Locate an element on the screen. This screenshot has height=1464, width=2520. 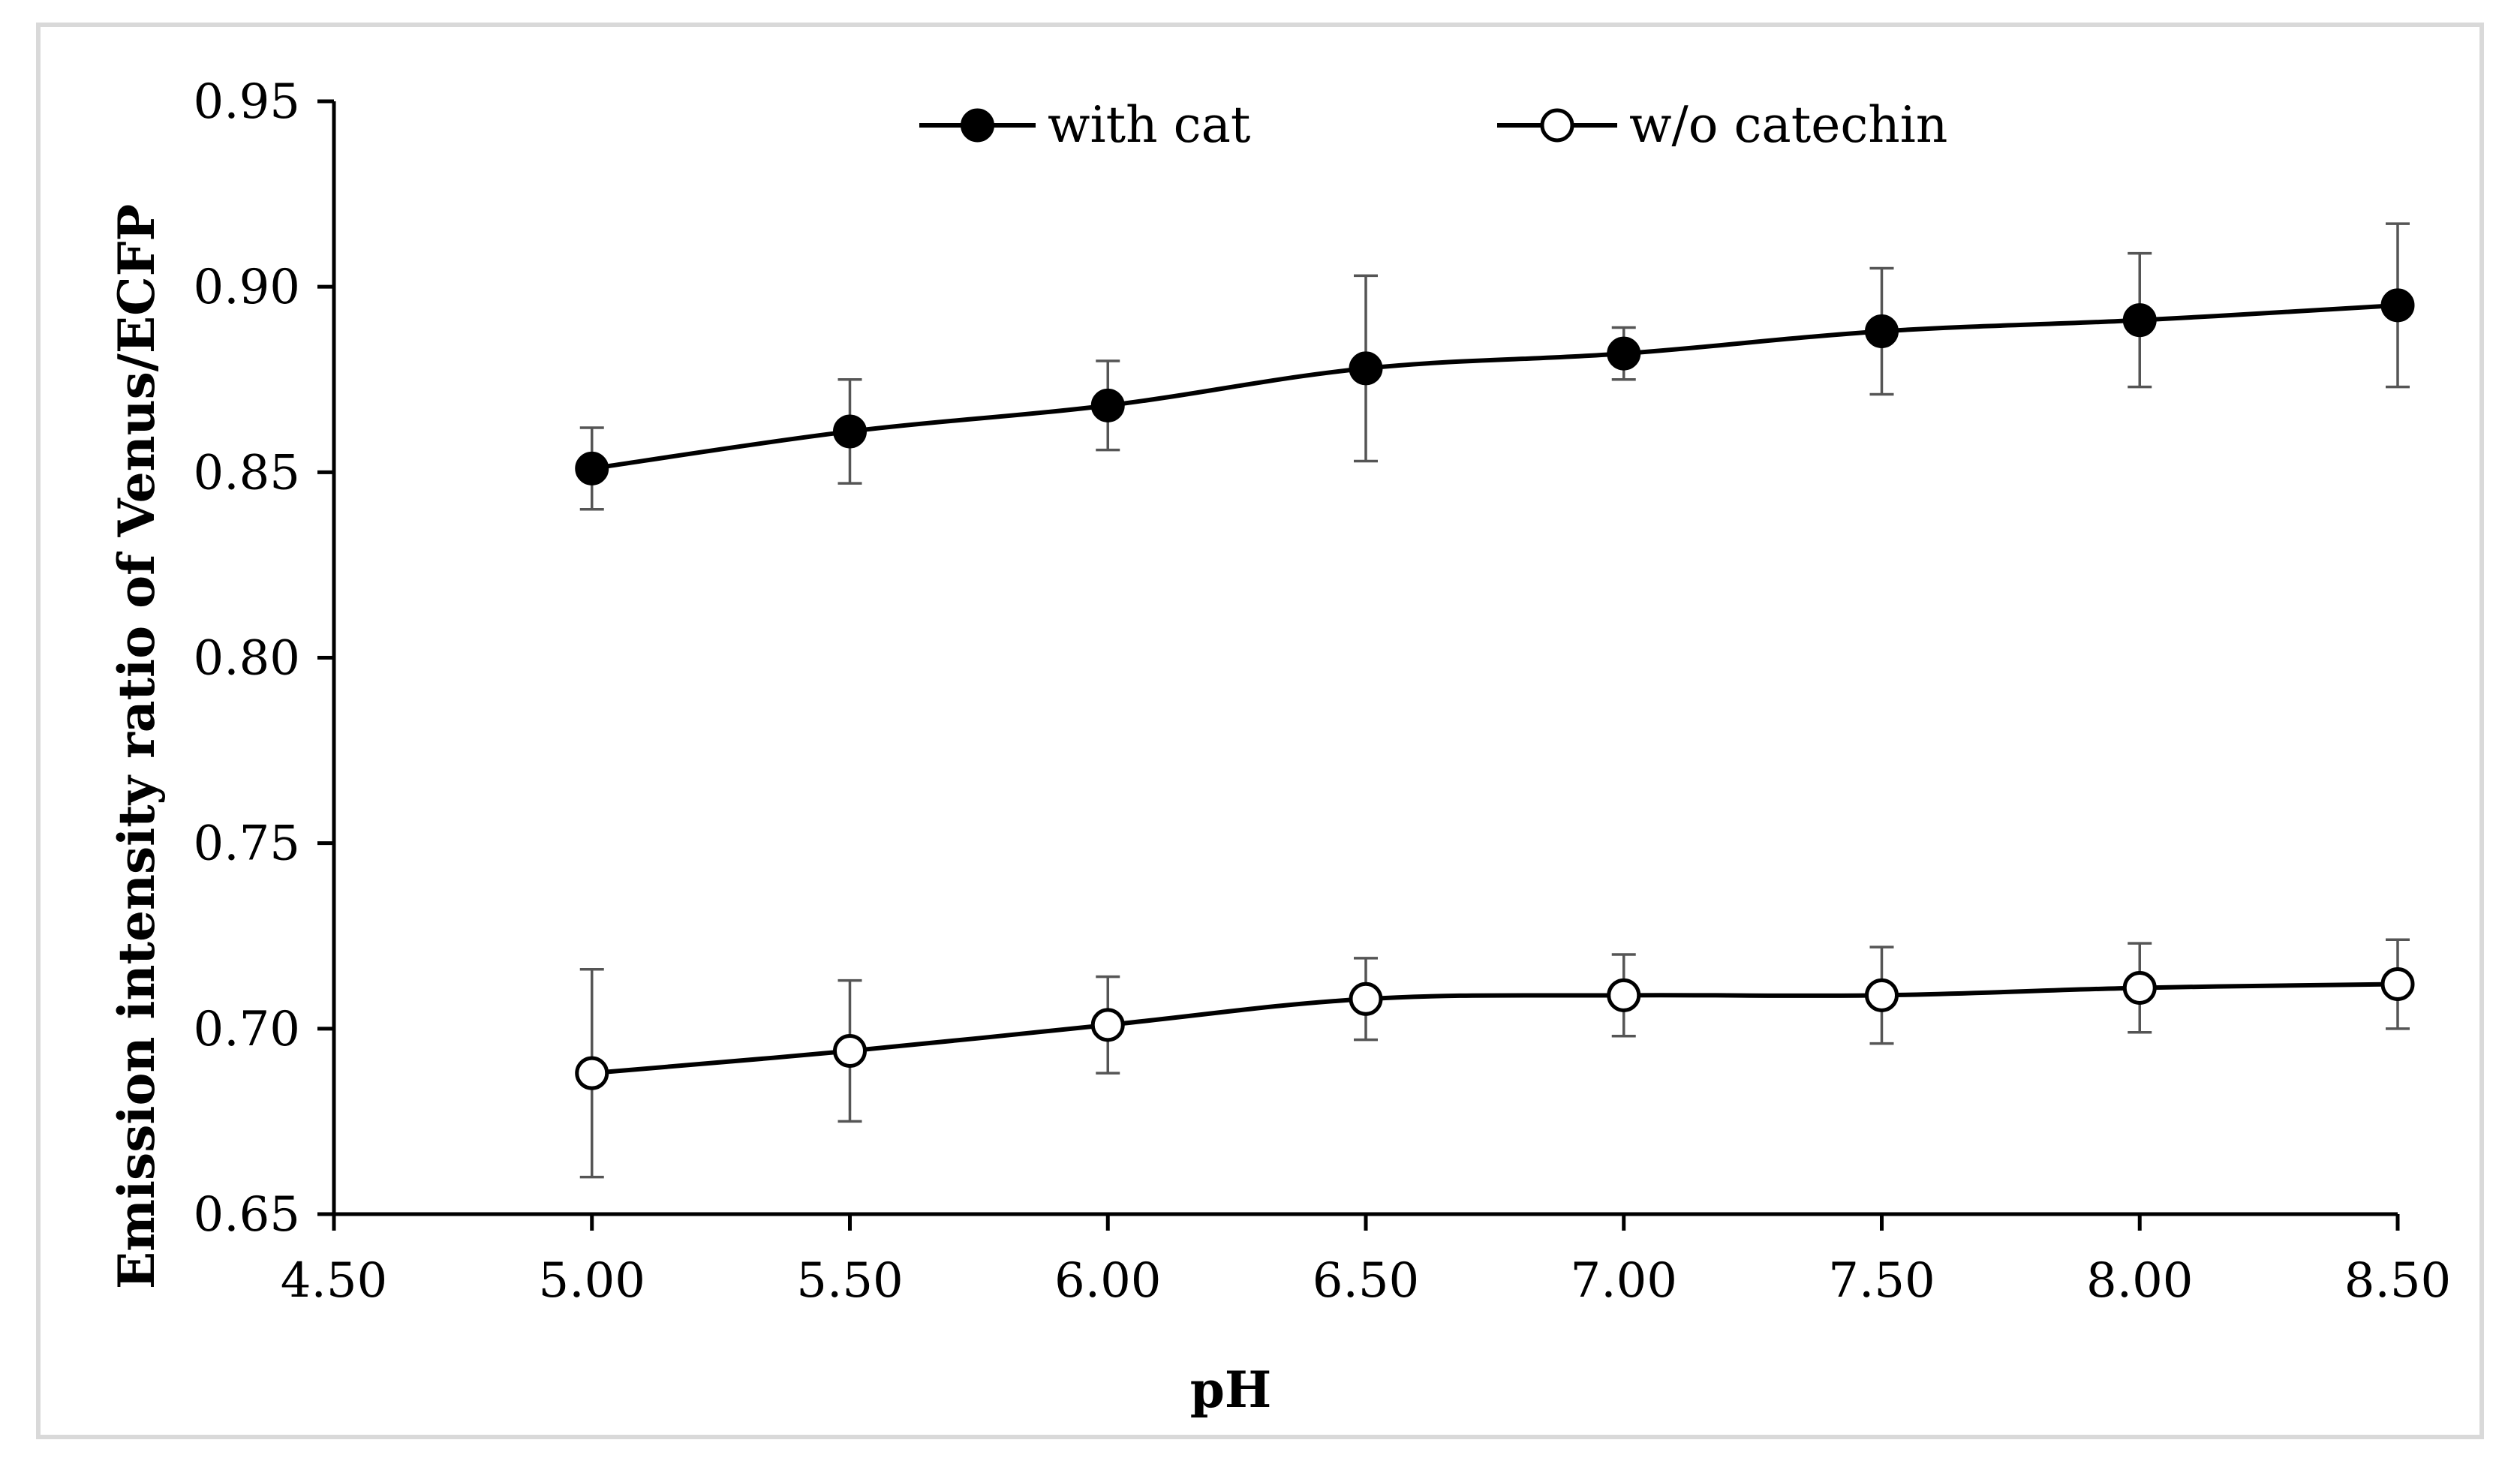
x-tick-label: 6.00 is located at coordinates (1108, 1281).